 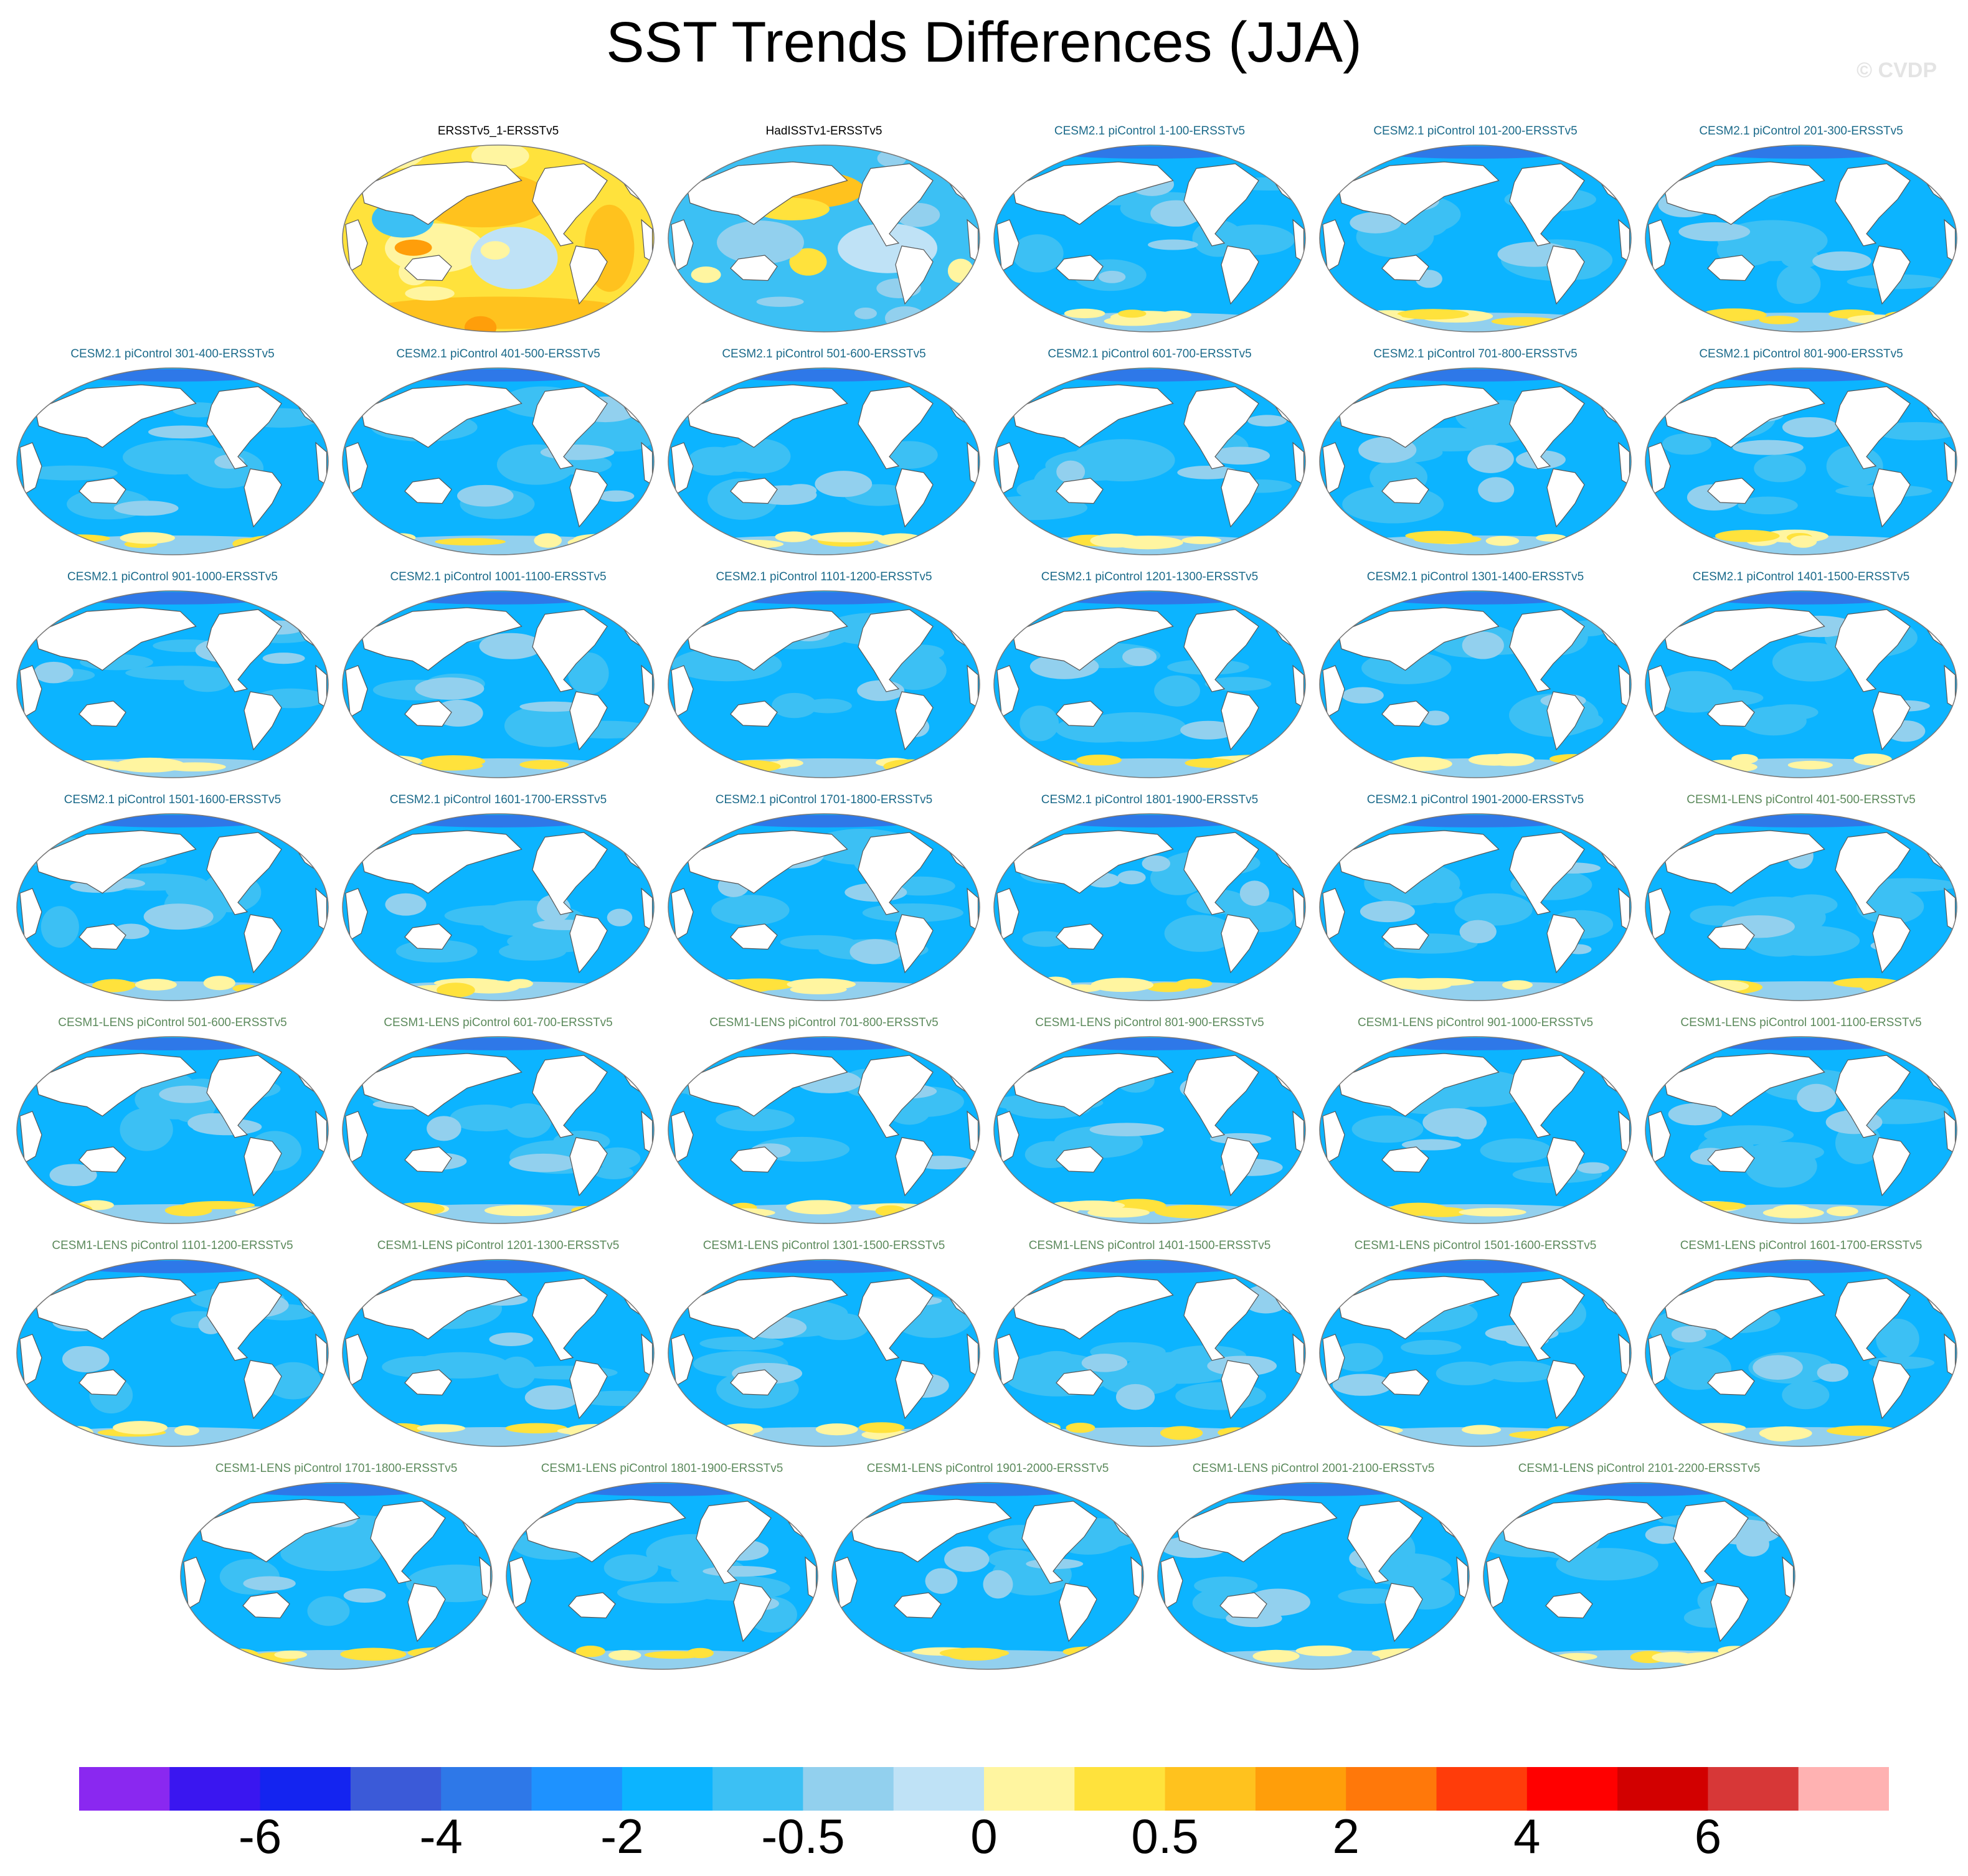 I want to click on panel-title: CESM1-LENS piControl 1901-2000-ERSSTv5, so click(x=987, y=1468).